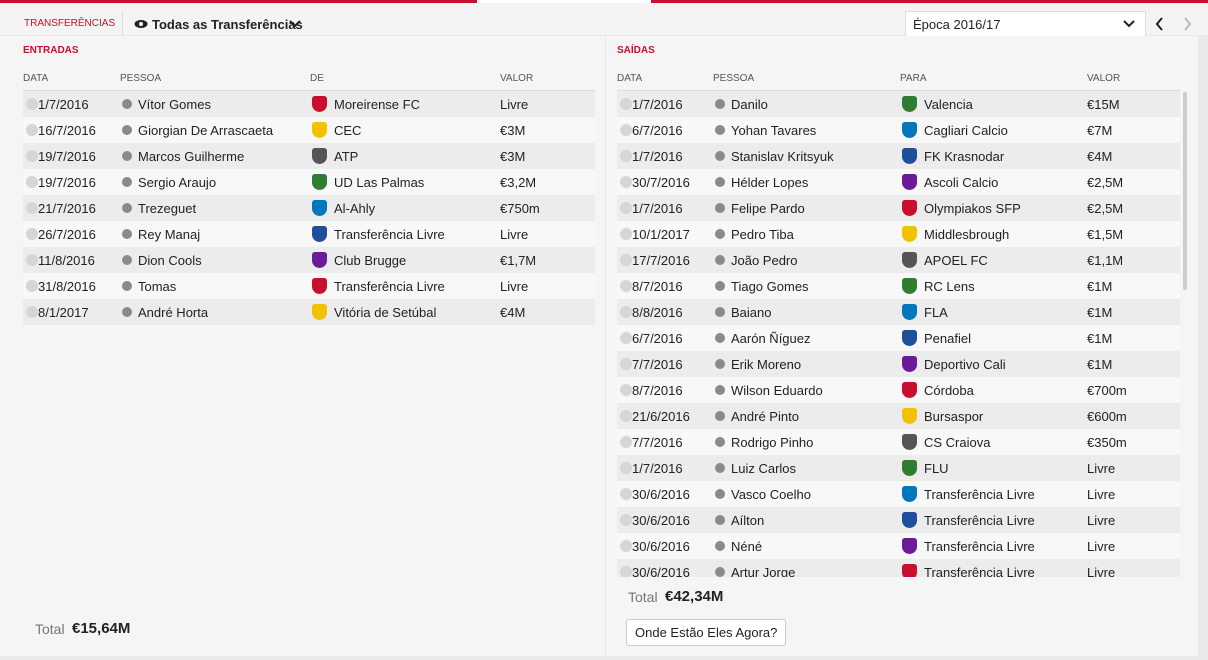 Image resolution: width=1208 pixels, height=660 pixels. What do you see at coordinates (1160, 24) in the screenshot?
I see `prev-button` at bounding box center [1160, 24].